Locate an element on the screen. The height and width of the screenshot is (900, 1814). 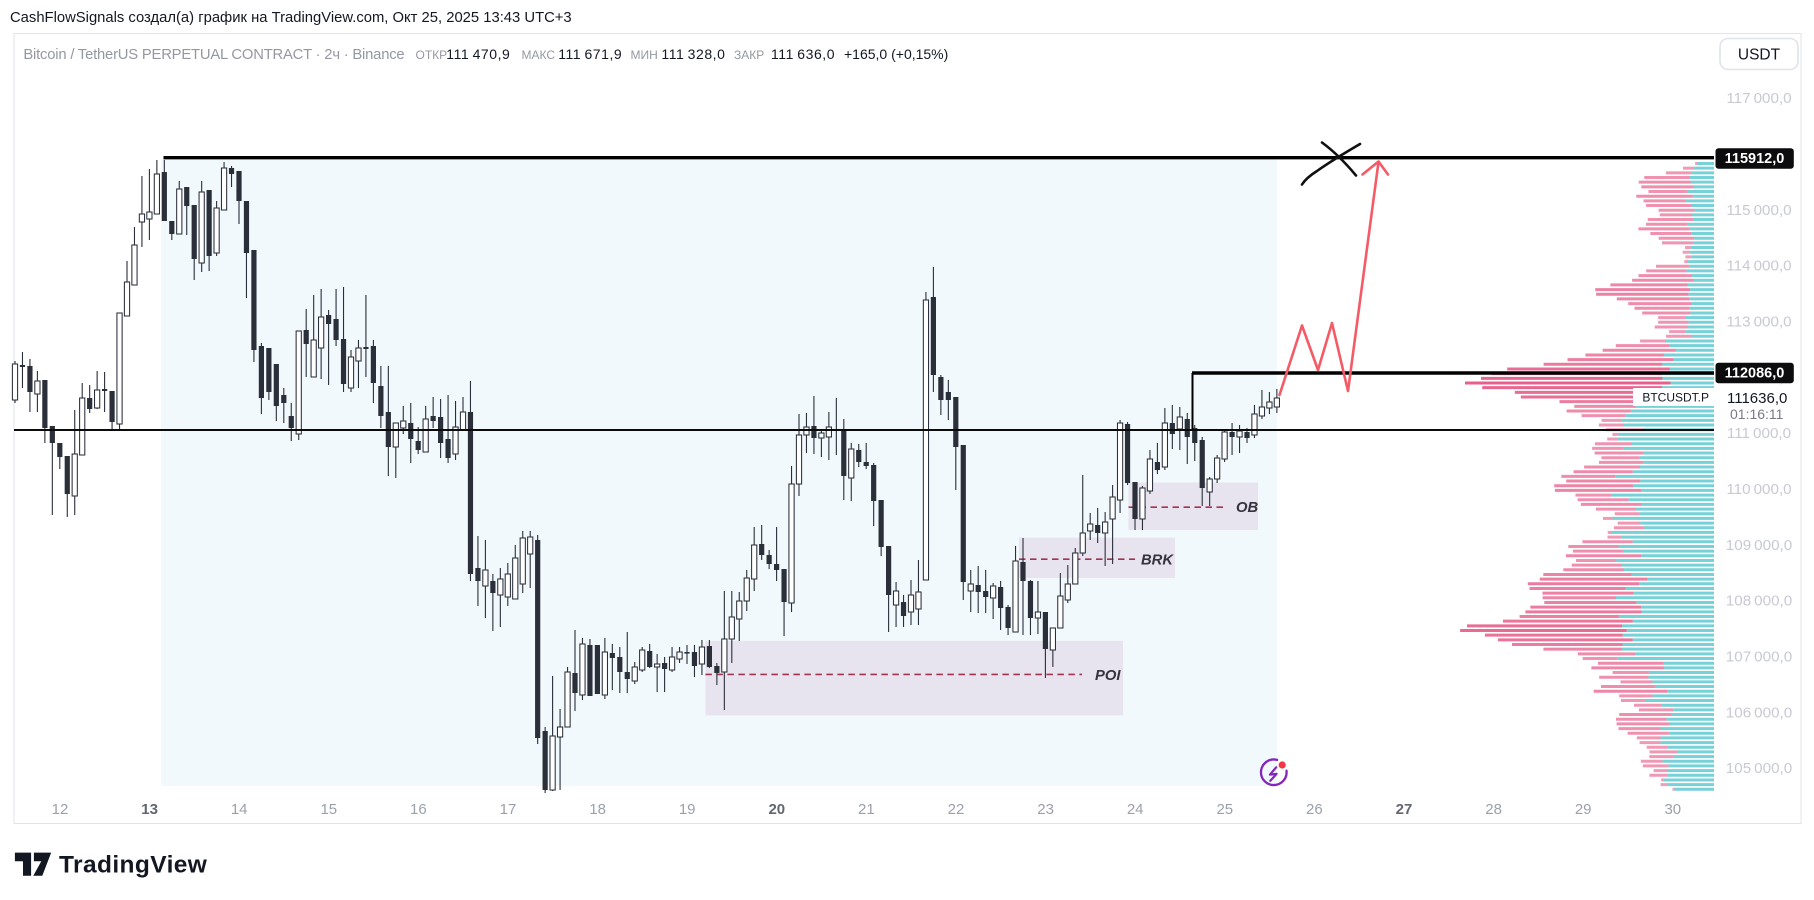
svg-text: +165,0 (+0,15%) is located at coordinates (896, 54).